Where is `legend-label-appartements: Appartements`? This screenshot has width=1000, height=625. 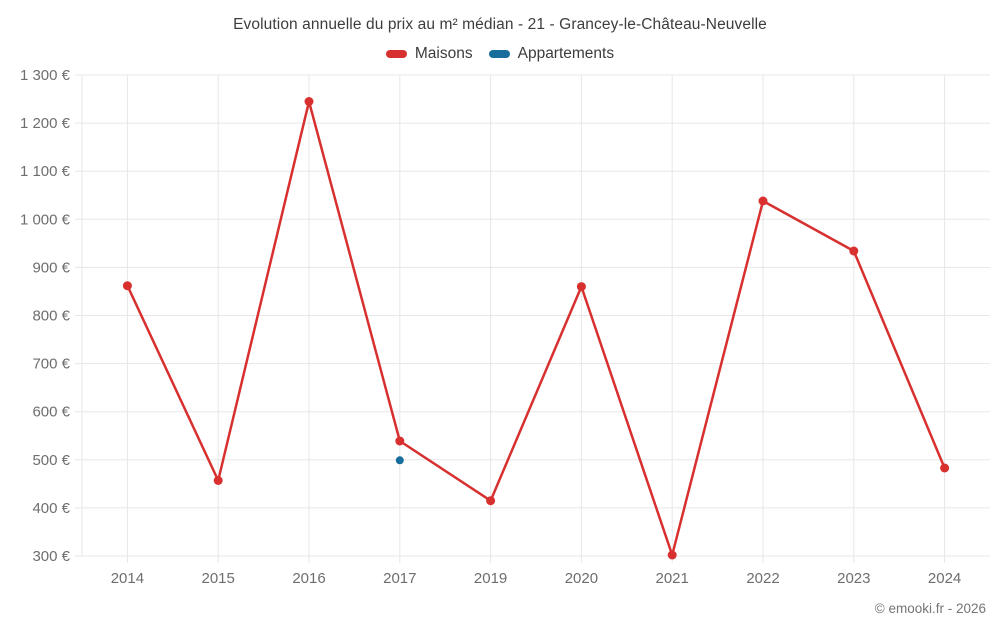
legend-label-appartements: Appartements is located at coordinates (566, 53).